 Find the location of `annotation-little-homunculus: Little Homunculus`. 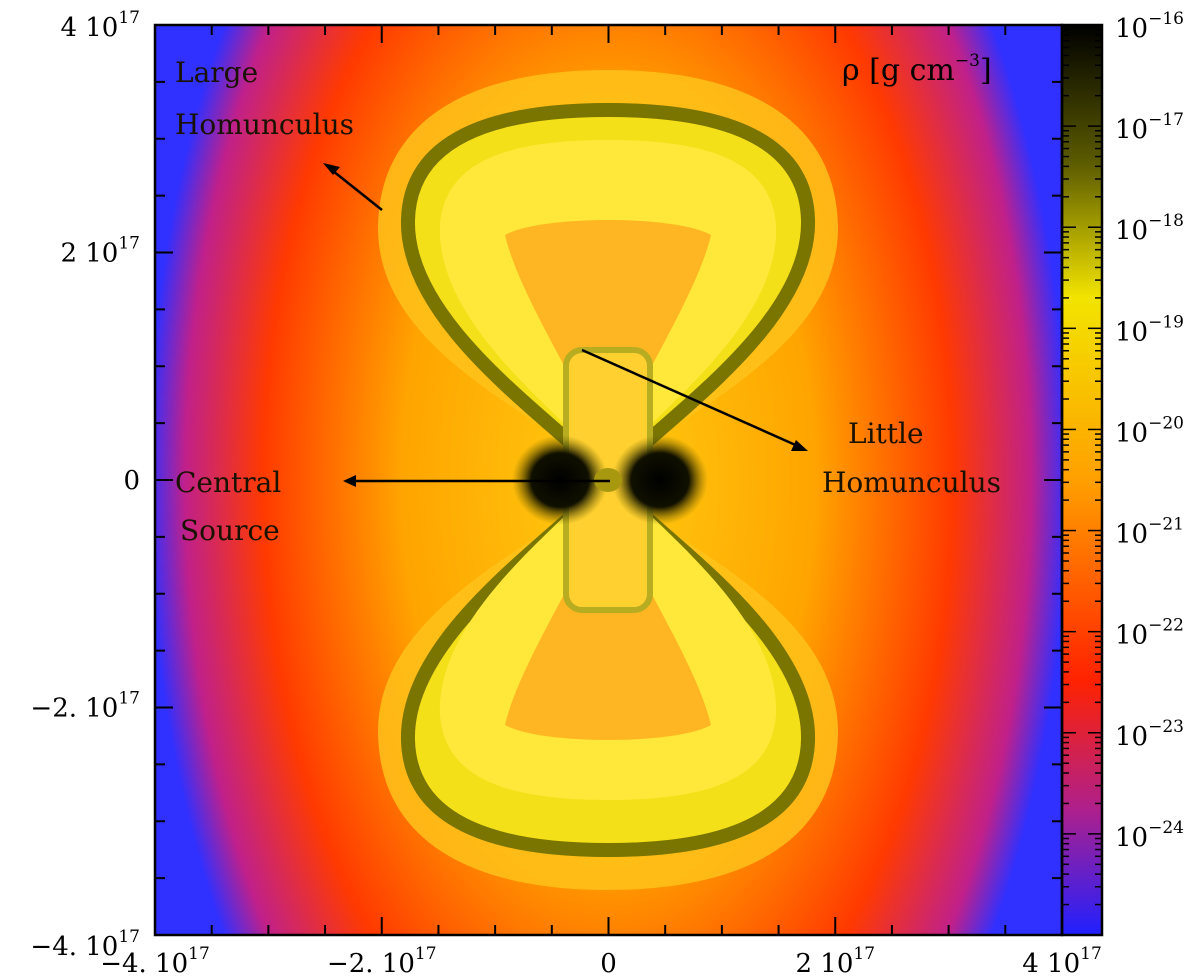

annotation-little-homunculus: Little Homunculus is located at coordinates (791, 423).